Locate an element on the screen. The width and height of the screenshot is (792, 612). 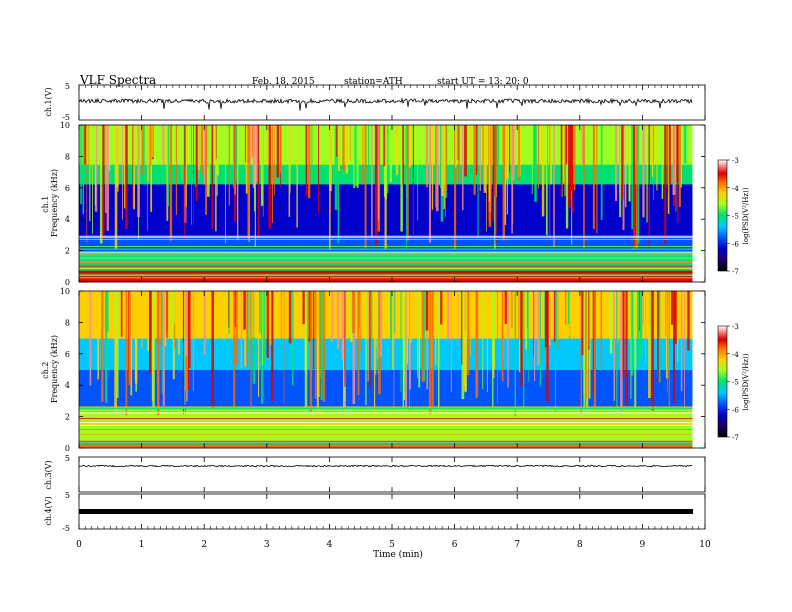
spec1ticks-label-5: 10 is located at coordinates (65, 125).